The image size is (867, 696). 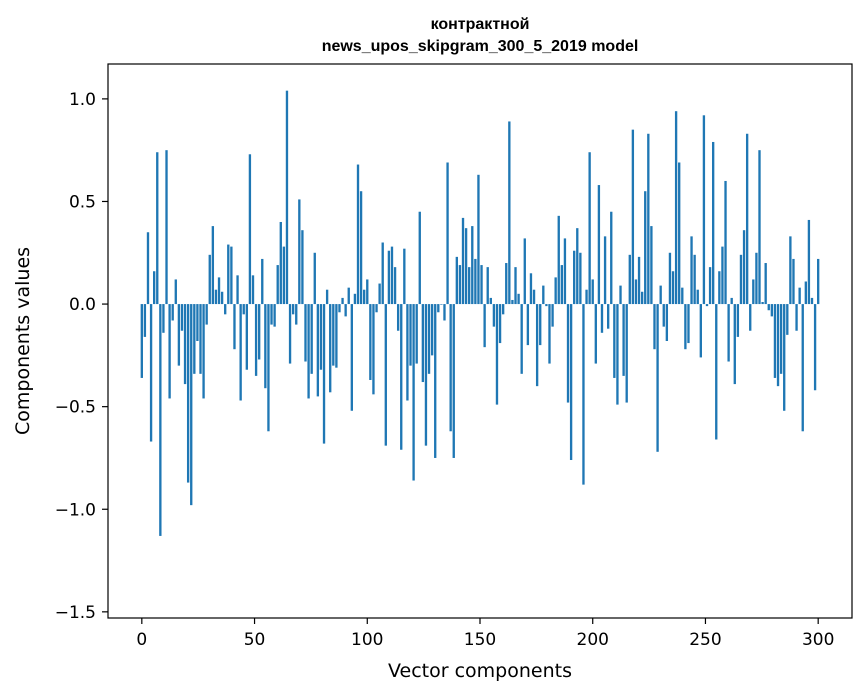 I want to click on y-axis-ticks: −1.5 −1.0 −0.5 0.0 0.5 1.0, so click(x=81, y=356).